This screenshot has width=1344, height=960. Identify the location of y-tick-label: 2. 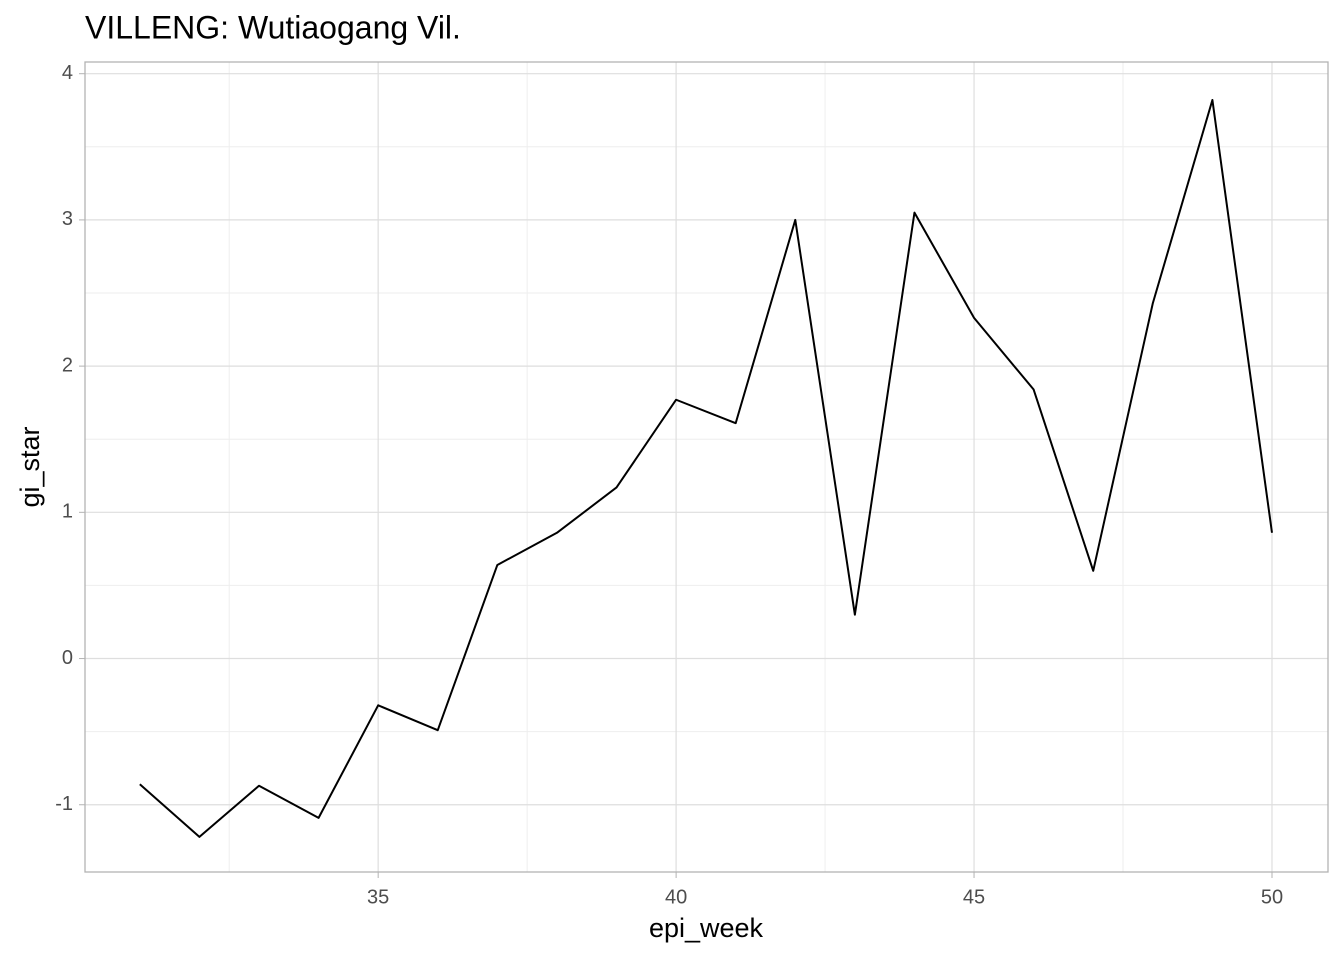
(67, 365).